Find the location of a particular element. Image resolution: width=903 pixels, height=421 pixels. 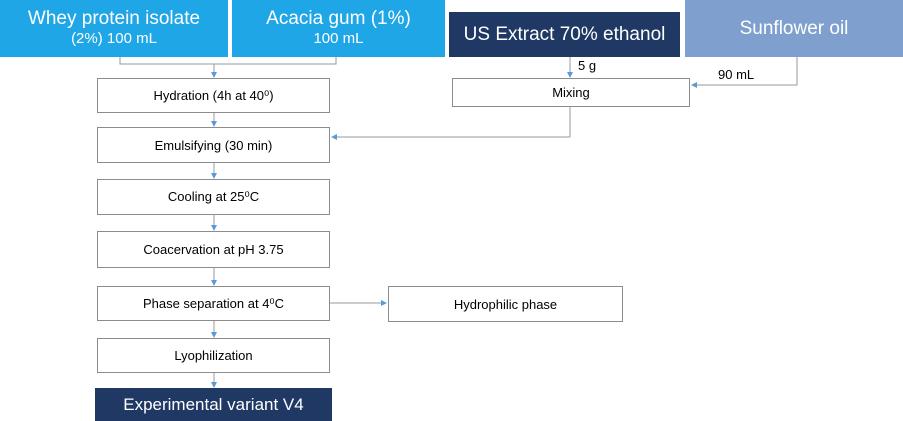

process-box: Hydration (4h at 40⁰) is located at coordinates (213, 95).